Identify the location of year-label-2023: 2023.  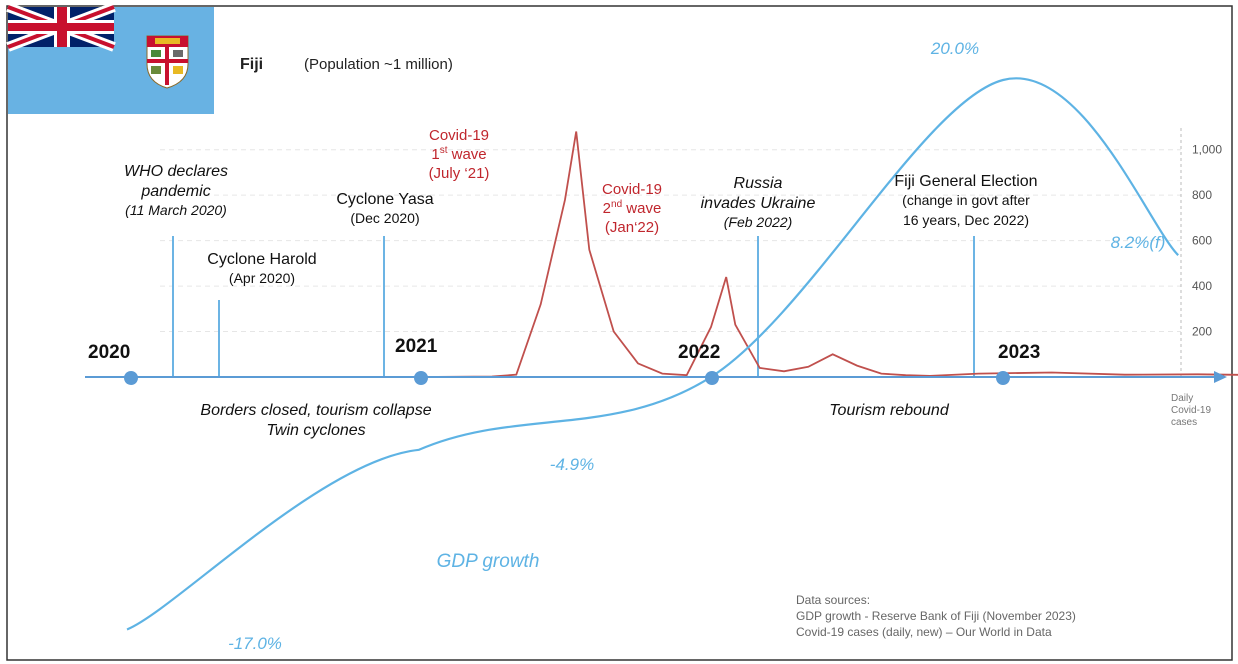
(1019, 352).